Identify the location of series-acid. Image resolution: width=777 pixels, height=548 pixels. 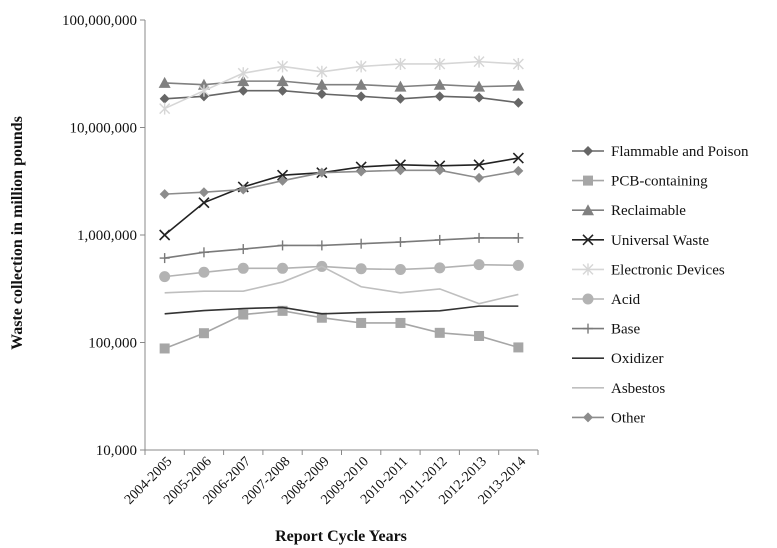
(341, 271).